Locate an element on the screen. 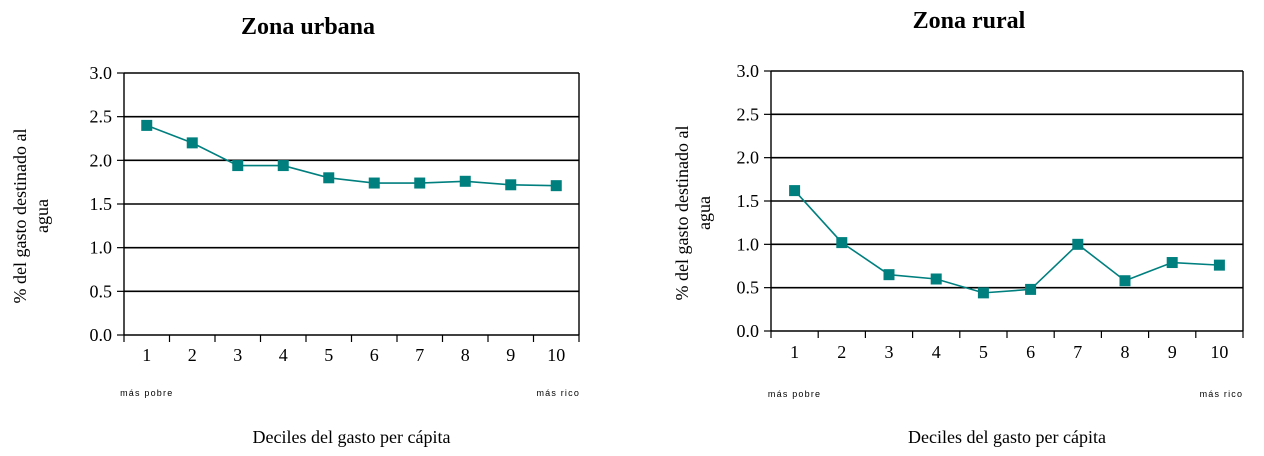  chart-title: Zona rural is located at coordinates (969, 21).